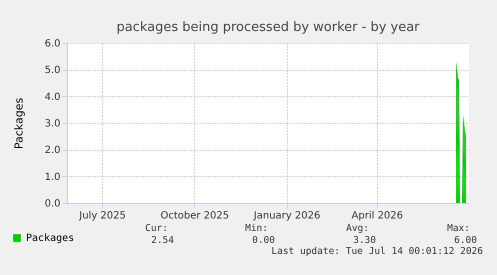 This screenshot has height=275, width=497. Describe the element at coordinates (264, 240) in the screenshot. I see `text: 0.00` at that location.